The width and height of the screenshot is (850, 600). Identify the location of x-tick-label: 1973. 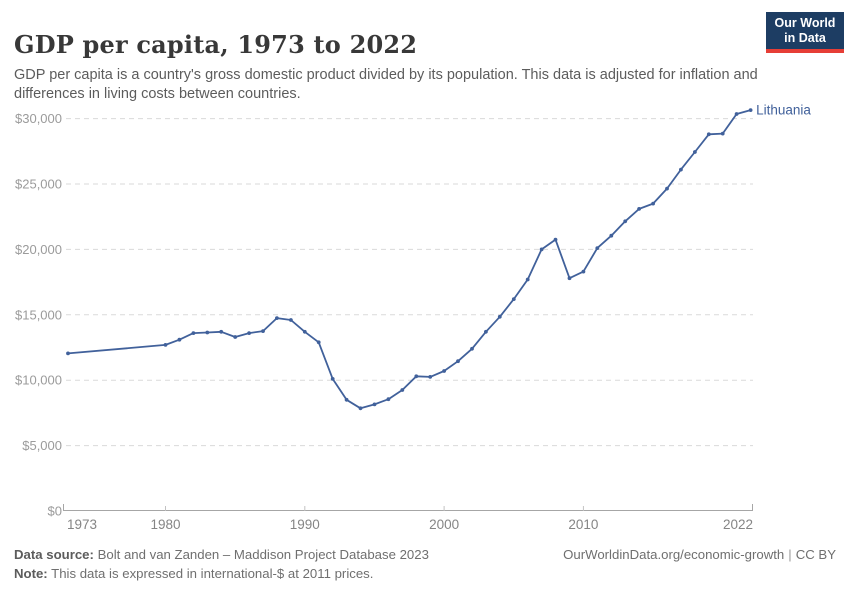
(82, 524).